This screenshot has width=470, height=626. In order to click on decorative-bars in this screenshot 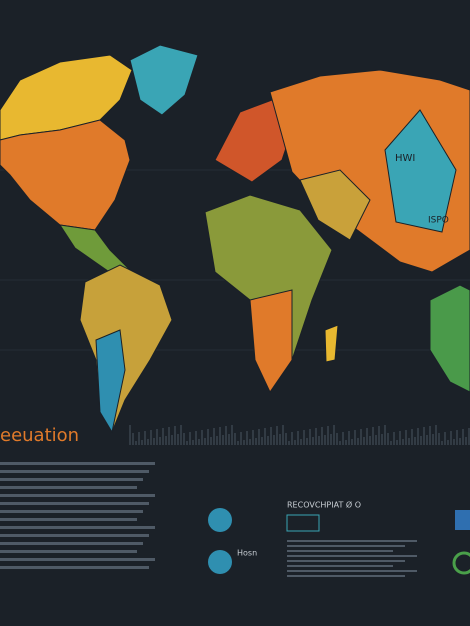, I will do `click(299, 435)`.